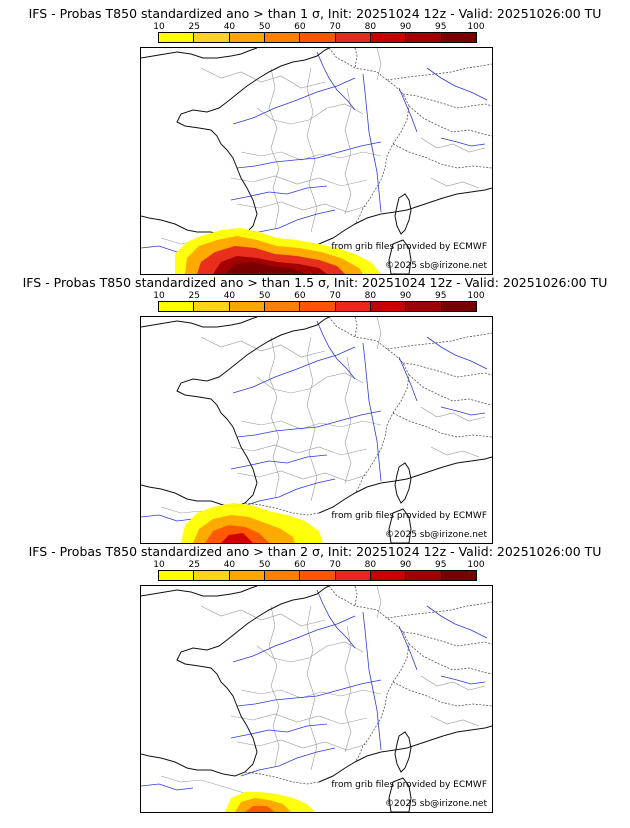 Image resolution: width=630 pixels, height=828 pixels. Describe the element at coordinates (235, 412) in the screenshot. I see `atlantic-coastline` at that location.